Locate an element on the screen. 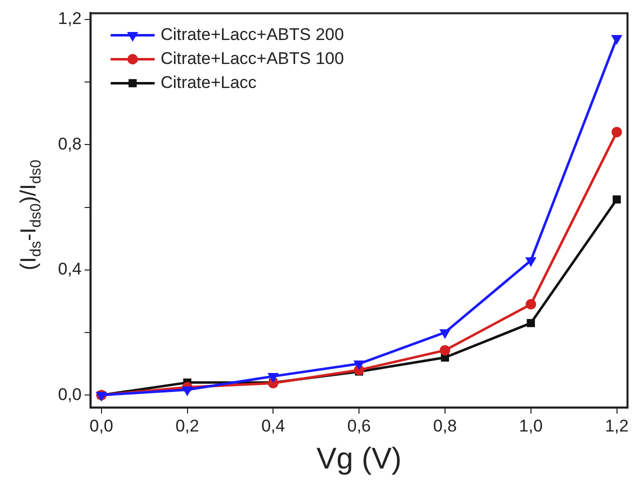 Image resolution: width=634 pixels, height=486 pixels. x-tick-label: 1,2 is located at coordinates (616, 426).